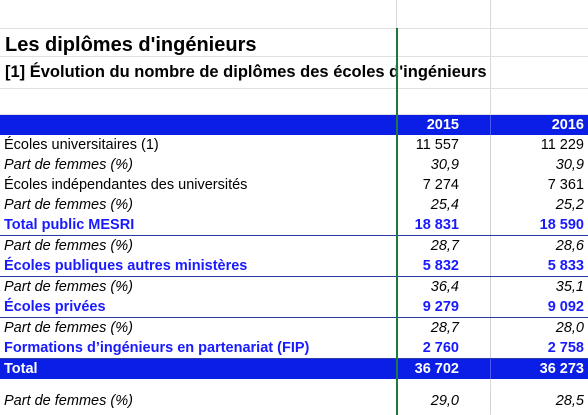  What do you see at coordinates (294, 401) in the screenshot?
I see `table-row: Part de femmes (%) 29,0 28,5` at bounding box center [294, 401].